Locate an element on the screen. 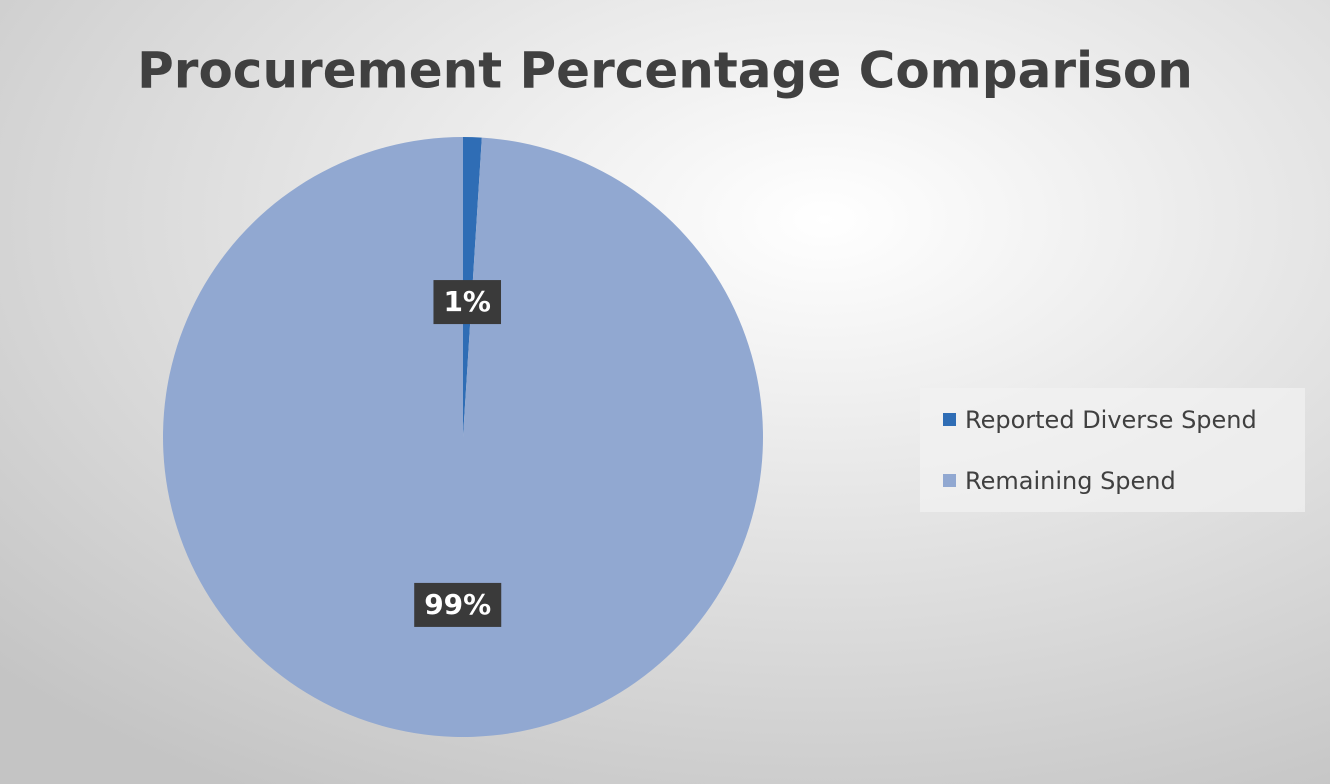 This screenshot has height=784, width=1330. legend-label: Reported Diverse Spend is located at coordinates (1111, 420).